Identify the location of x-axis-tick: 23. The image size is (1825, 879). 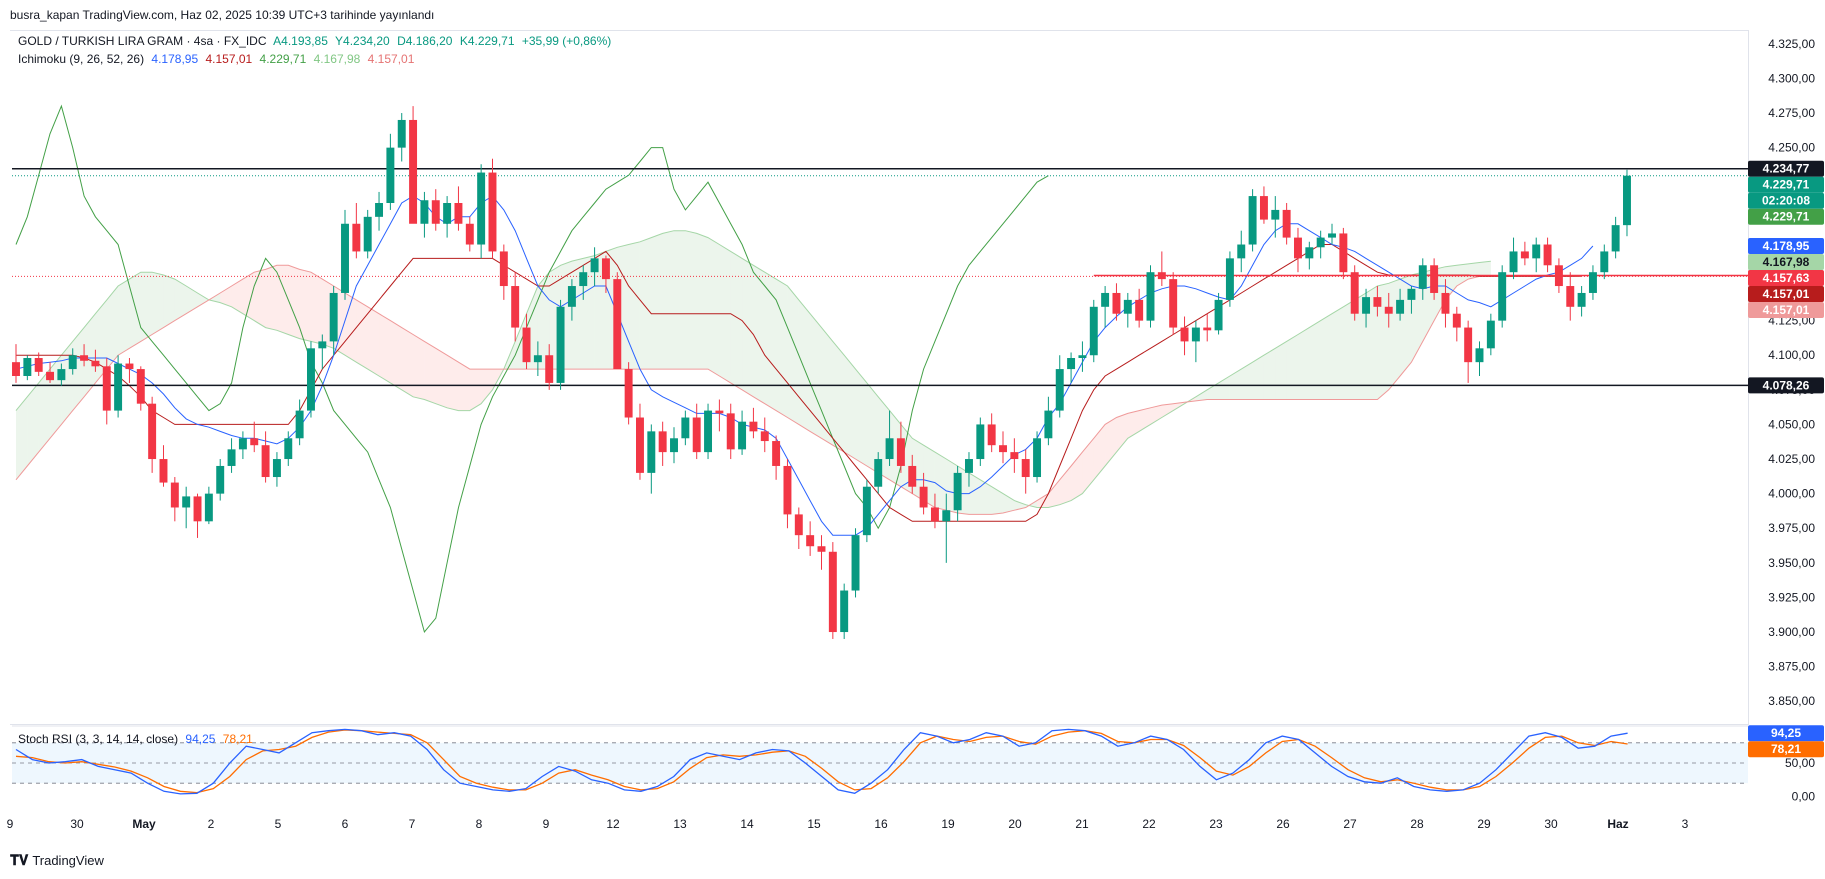
(1216, 824).